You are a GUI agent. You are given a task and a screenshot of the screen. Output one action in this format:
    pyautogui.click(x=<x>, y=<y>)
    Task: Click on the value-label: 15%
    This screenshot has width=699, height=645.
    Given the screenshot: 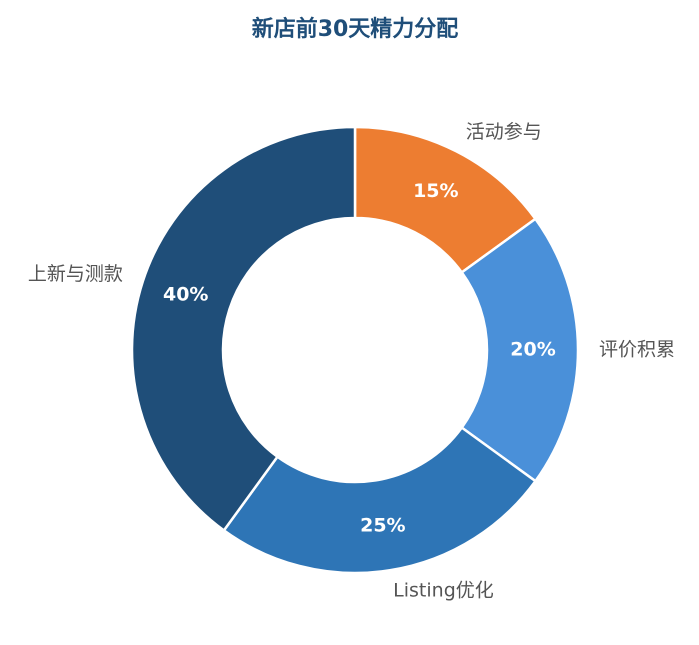 What is the action you would take?
    pyautogui.click(x=435, y=191)
    